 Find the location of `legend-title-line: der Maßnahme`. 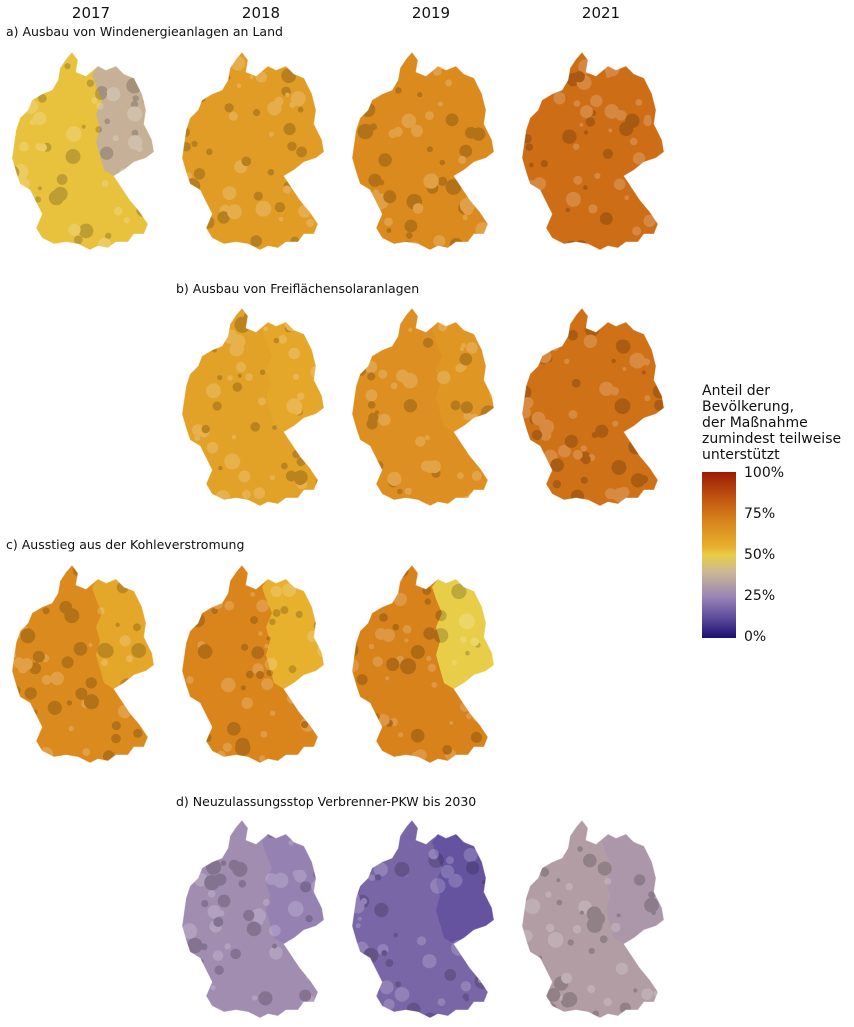

legend-title-line: der Maßnahme is located at coordinates (755, 423).